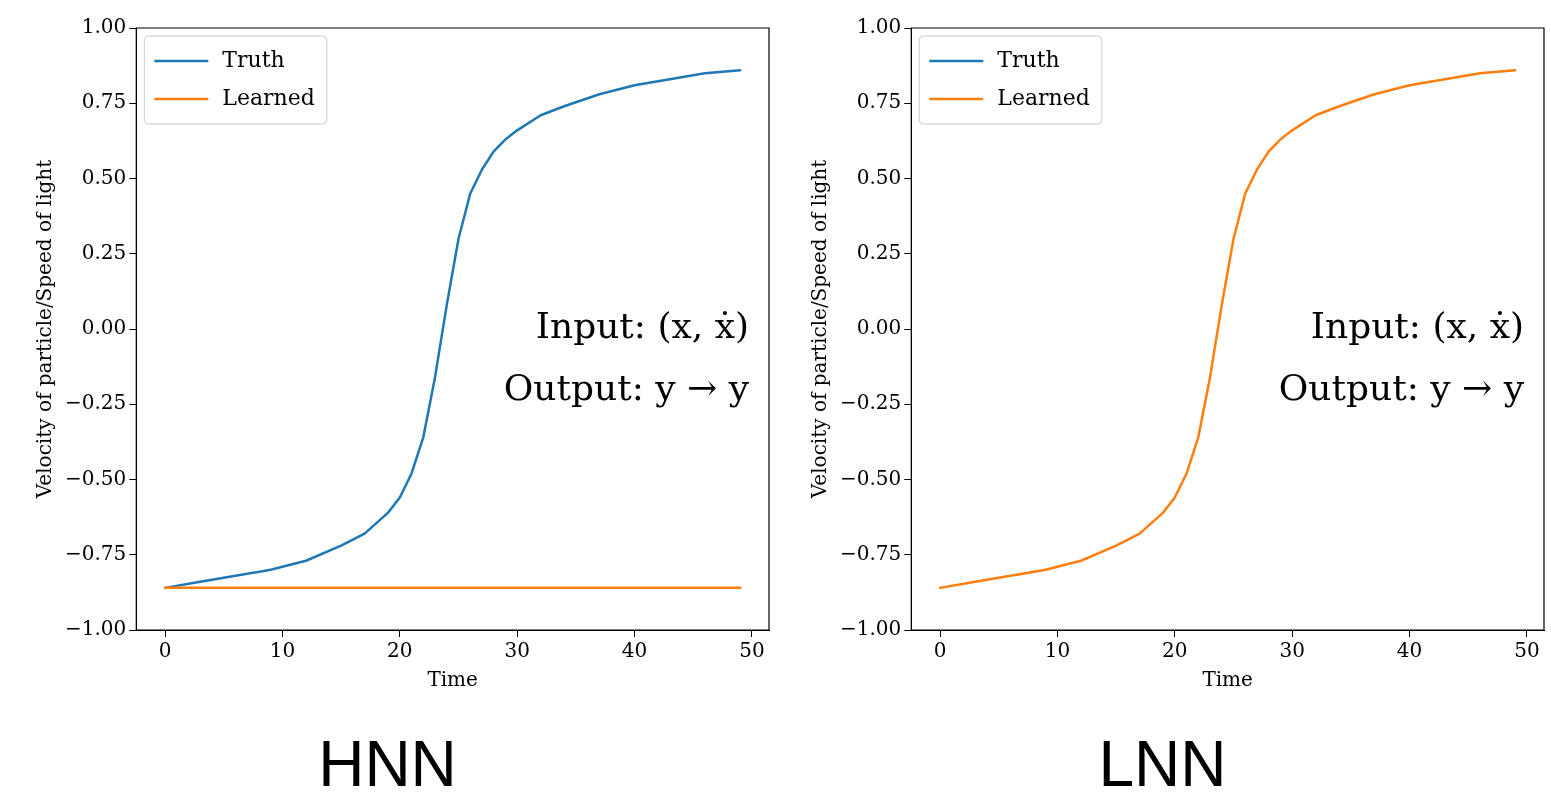 The image size is (1551, 805). What do you see at coordinates (387, 764) in the screenshot?
I see `text: HNN` at bounding box center [387, 764].